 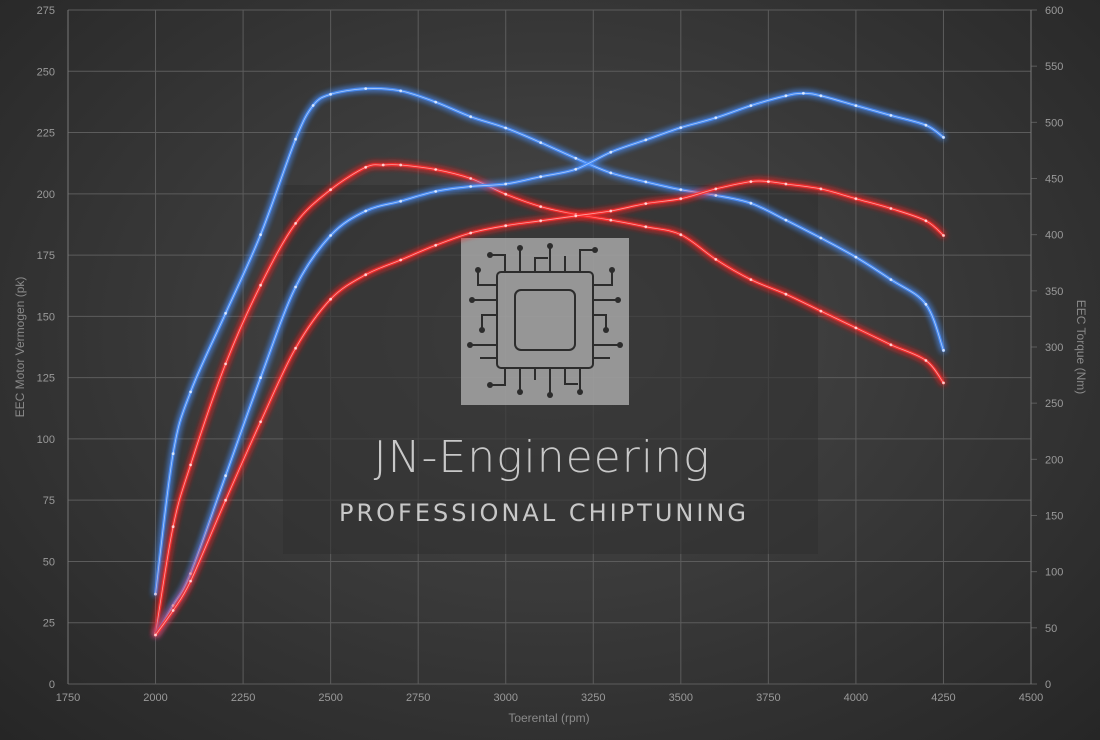 I want to click on x-tick-label: 3000, so click(x=505, y=698).